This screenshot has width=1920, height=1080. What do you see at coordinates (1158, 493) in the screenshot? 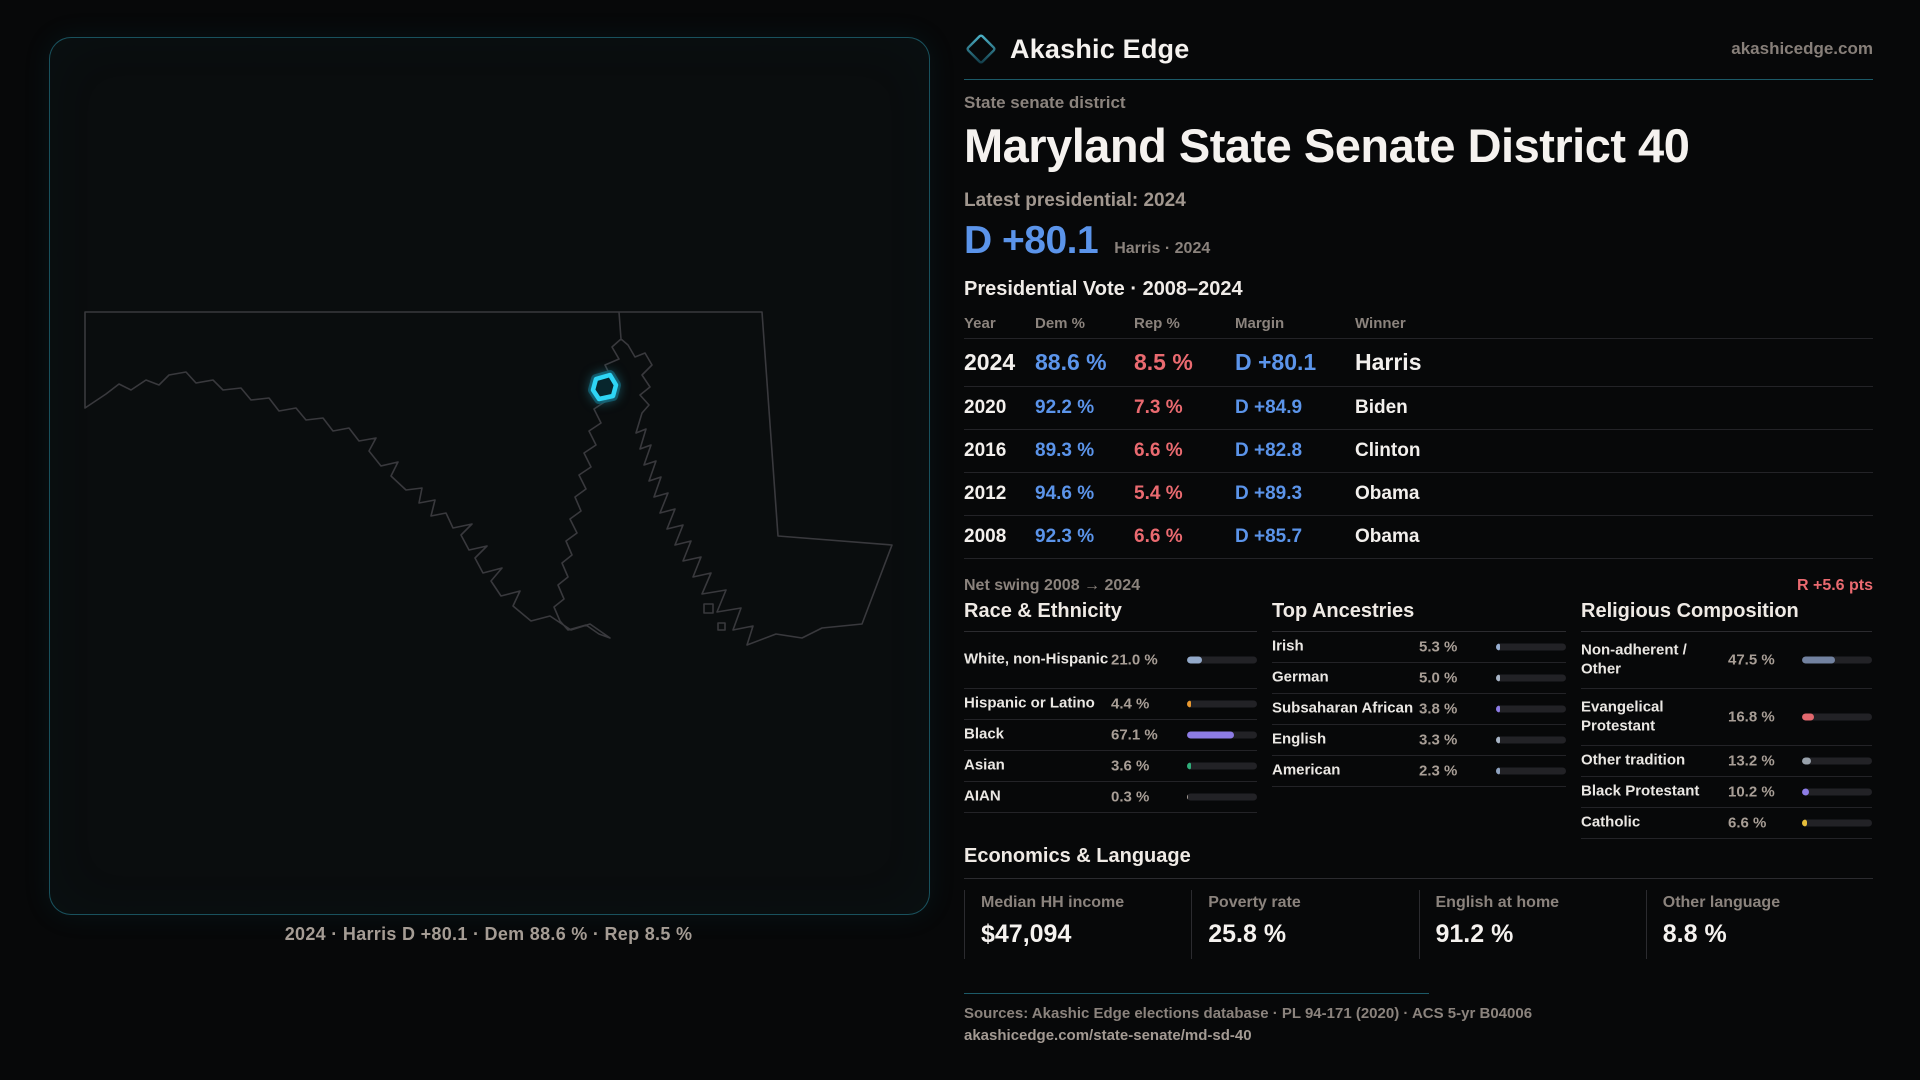
I see `cell-rep: 5.4 %` at bounding box center [1158, 493].